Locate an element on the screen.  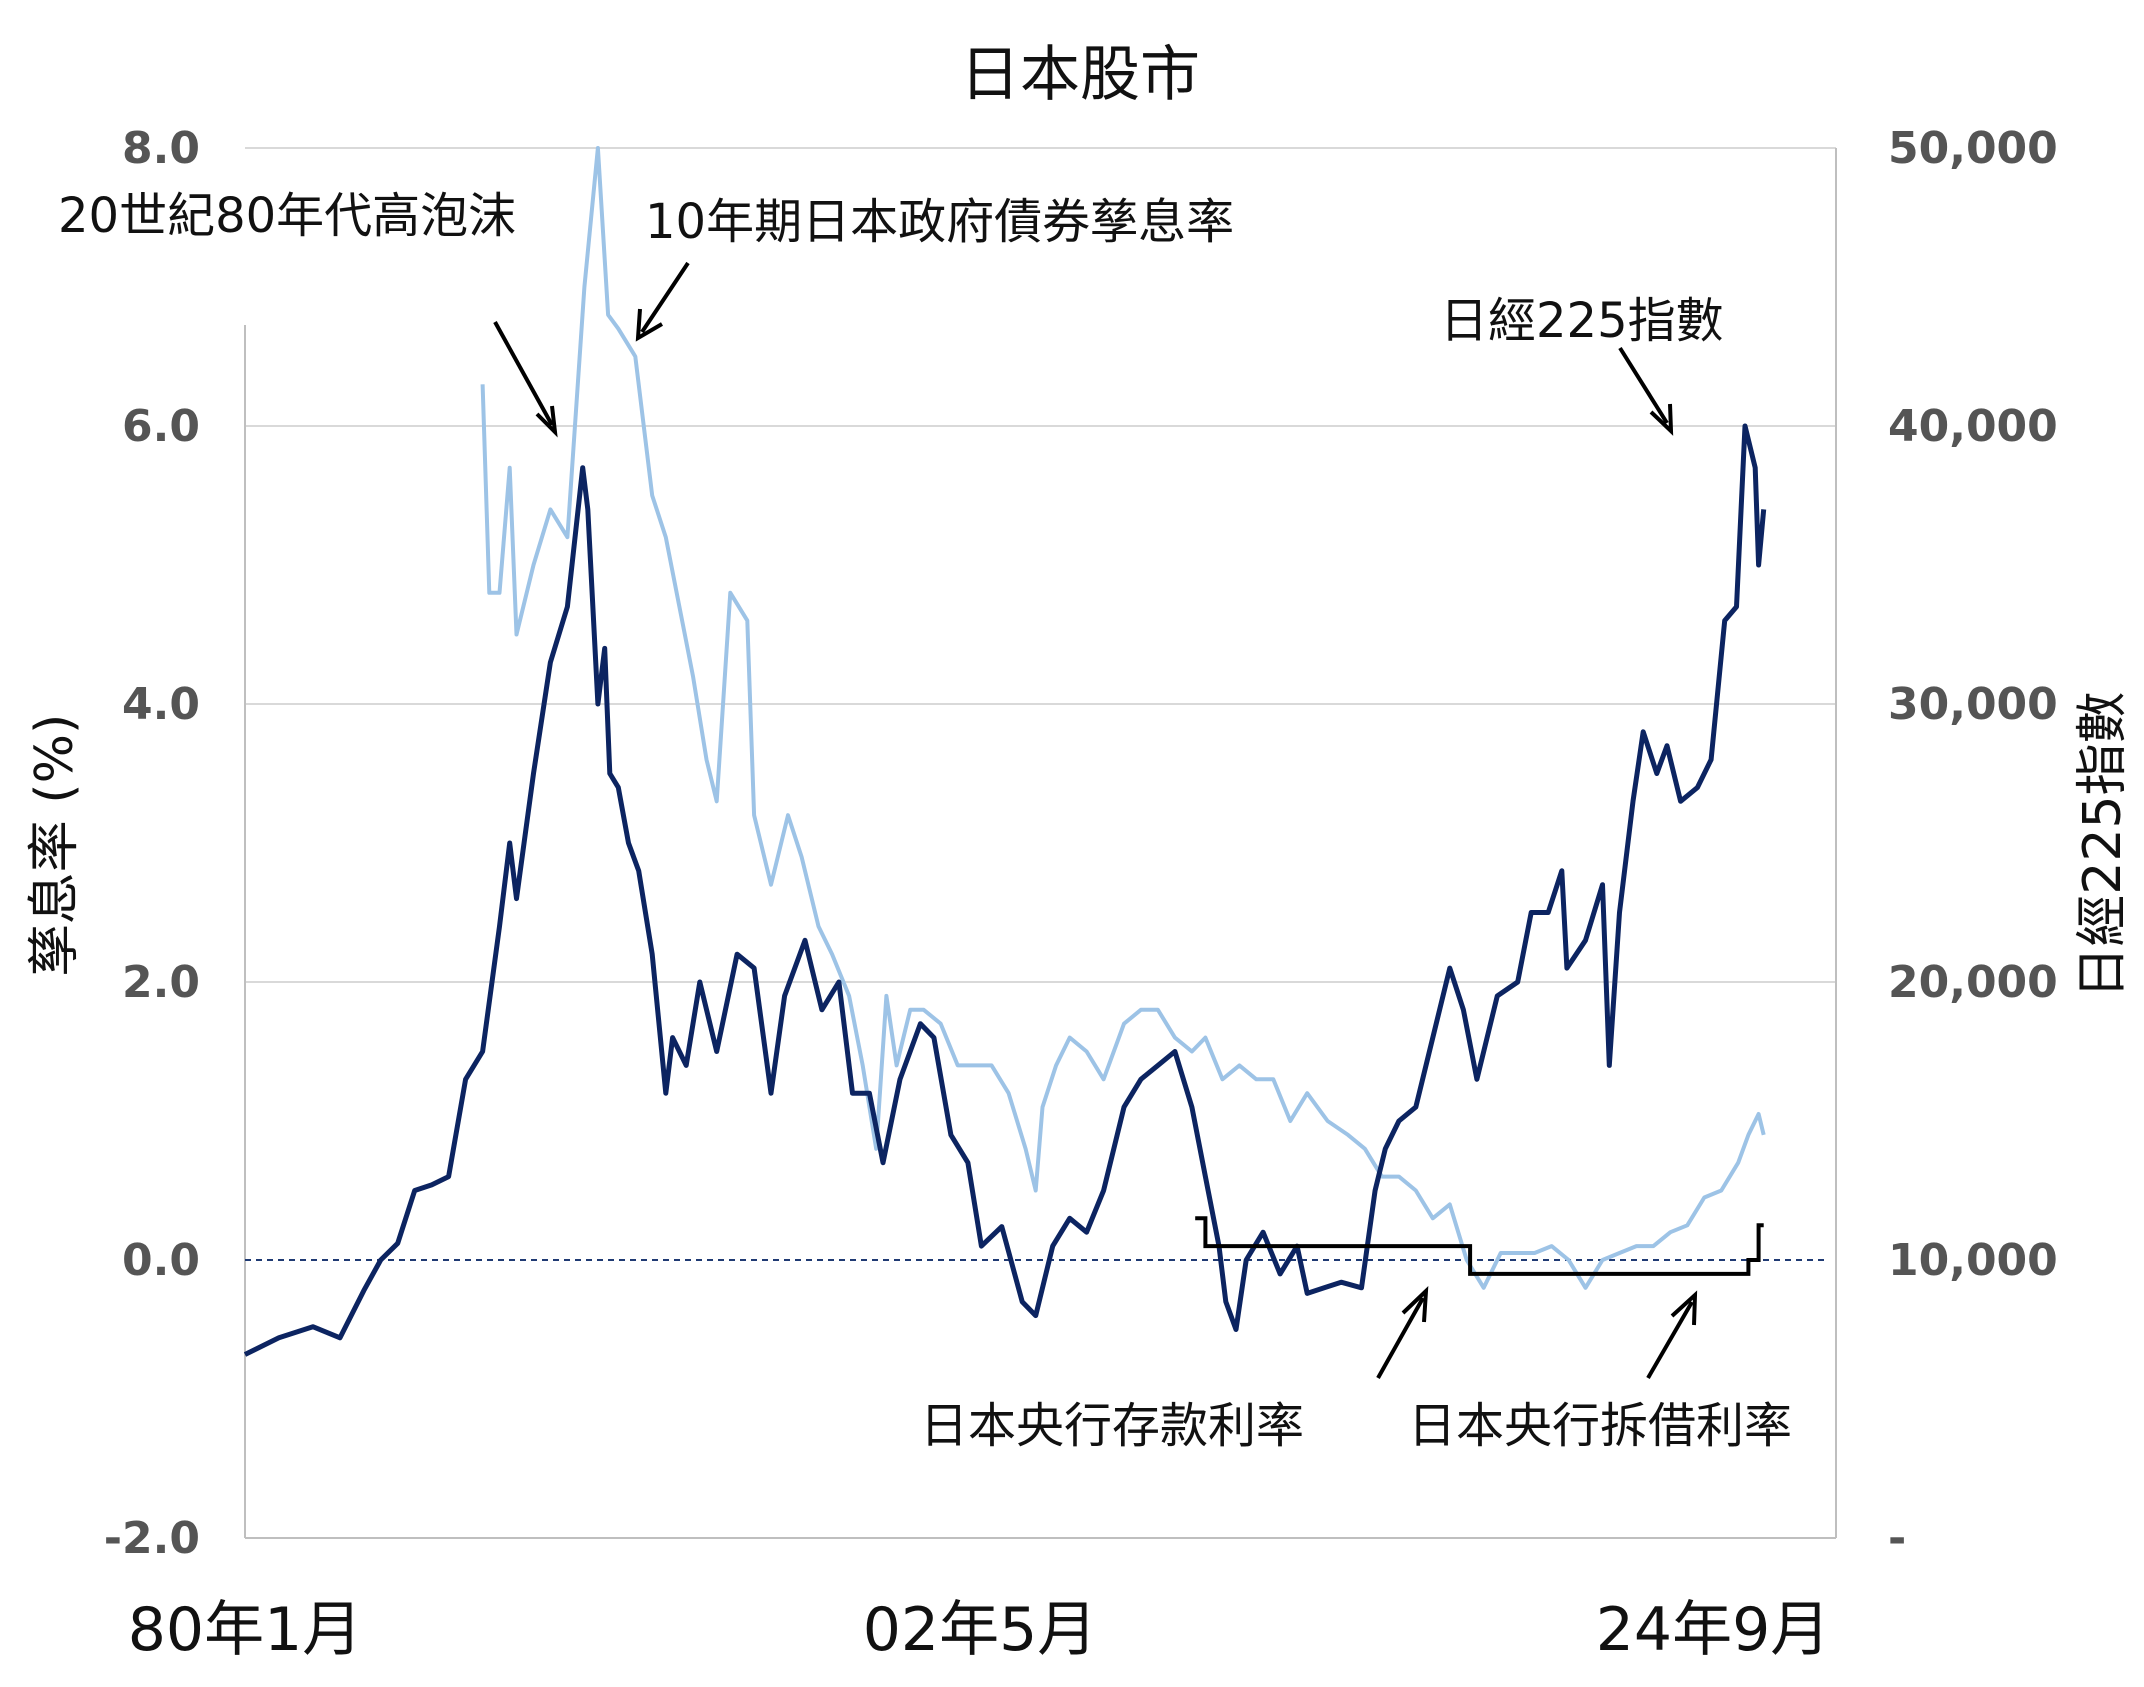
annotation-bubble: 20世紀80年代高泡沫 is located at coordinates (287, 216).